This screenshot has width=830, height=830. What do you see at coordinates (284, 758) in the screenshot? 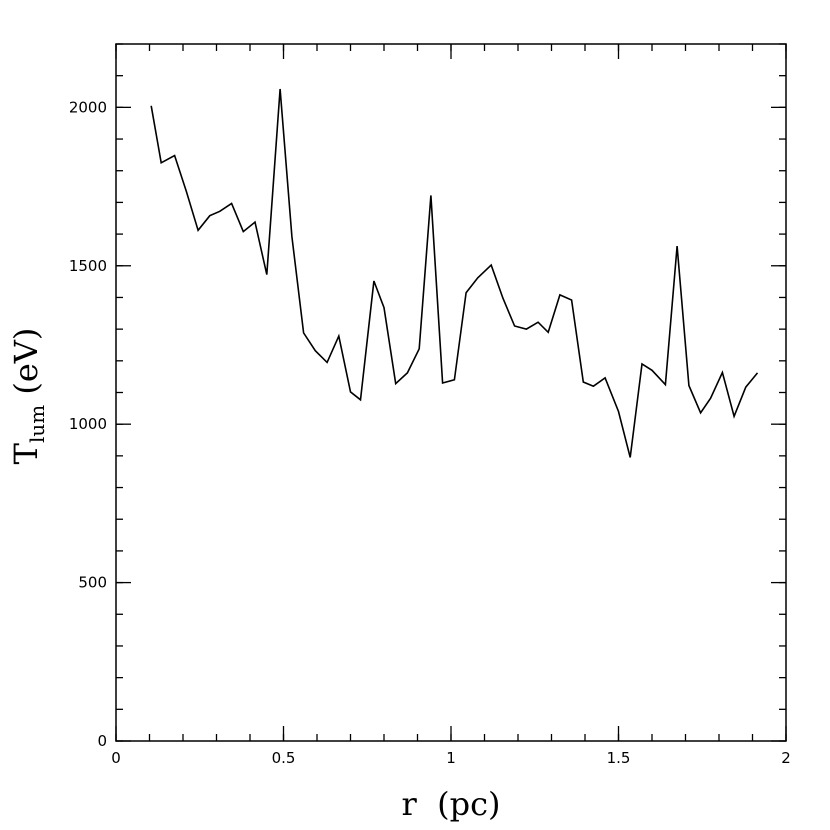
I see `x-tick-label: 0.5` at bounding box center [284, 758].